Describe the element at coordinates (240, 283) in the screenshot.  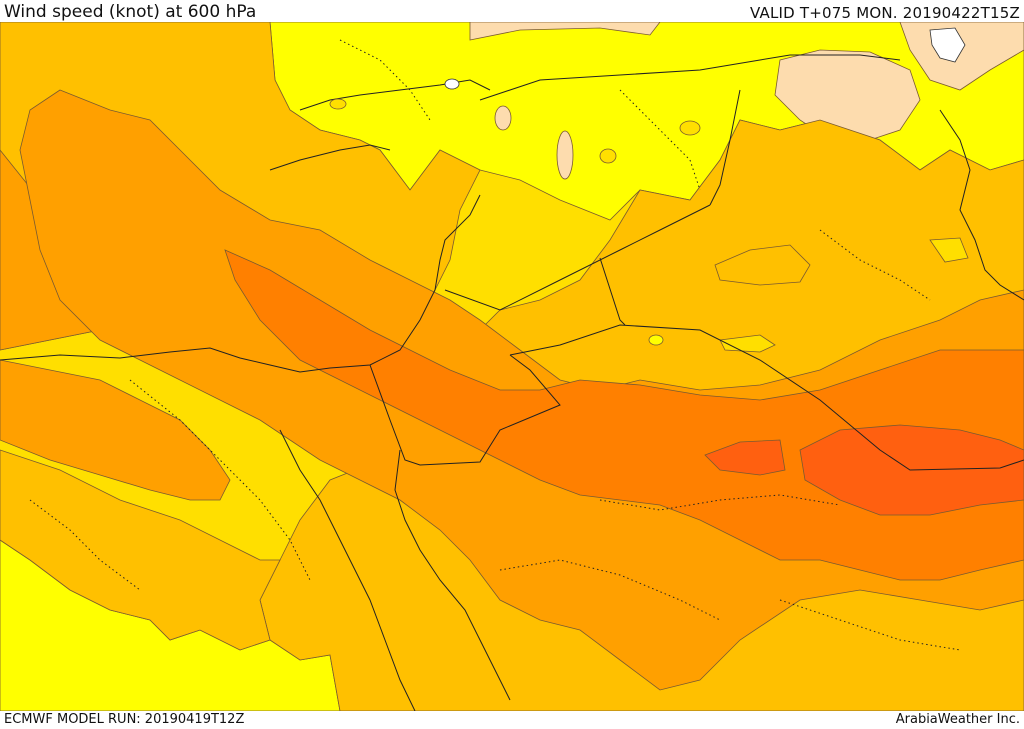
I see `med-coast-south` at that location.